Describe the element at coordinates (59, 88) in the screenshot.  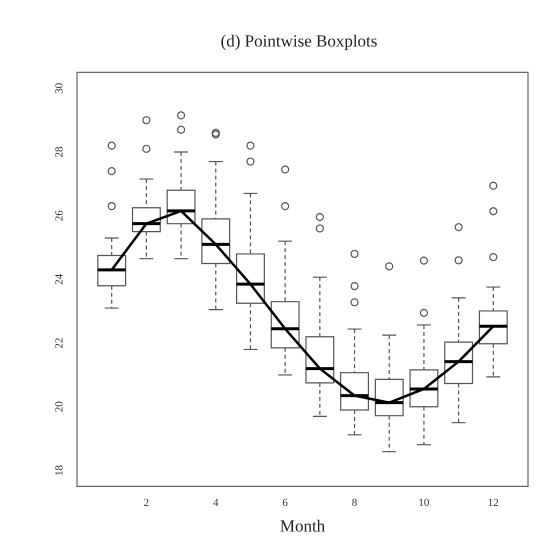
I see `y-tick-label: 30` at that location.